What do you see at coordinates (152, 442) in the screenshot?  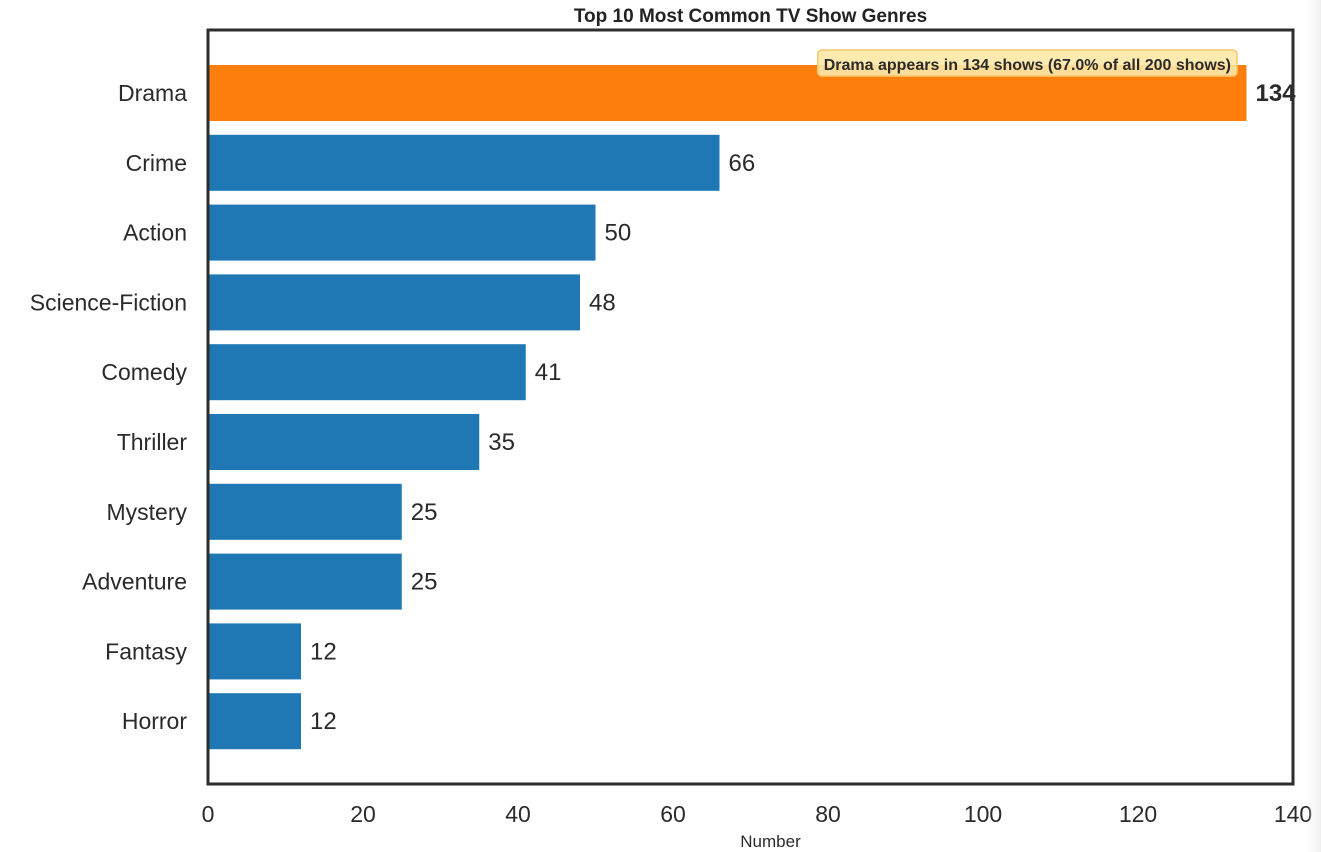 I see `y-tick-label: Thriller` at bounding box center [152, 442].